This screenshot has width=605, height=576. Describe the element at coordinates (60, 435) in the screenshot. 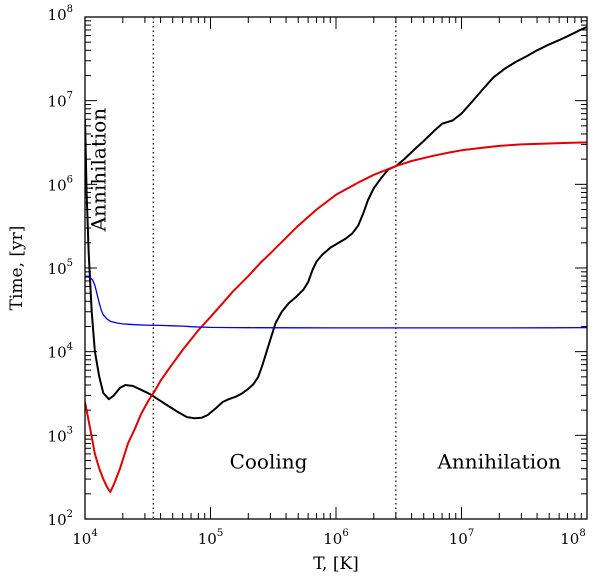

I see `y-tick-label: 10³` at that location.